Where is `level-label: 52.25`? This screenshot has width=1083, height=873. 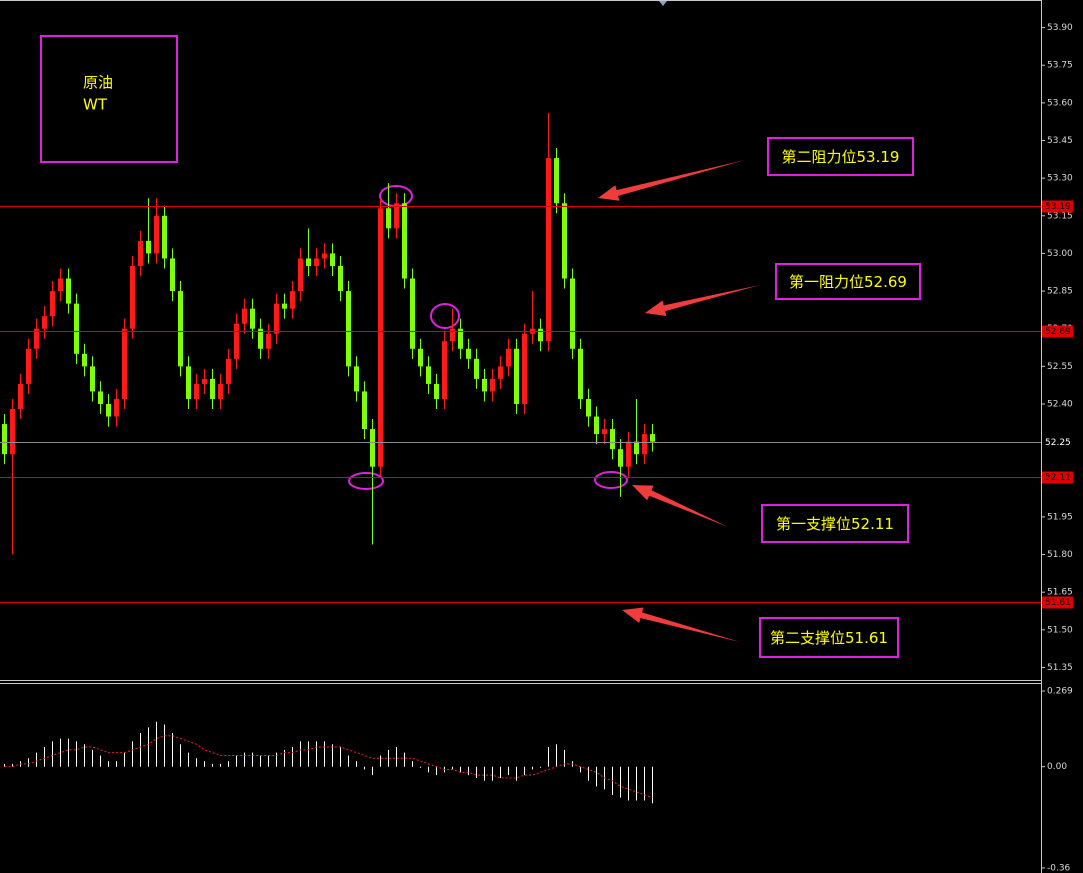 level-label: 52.25 is located at coordinates (1058, 443).